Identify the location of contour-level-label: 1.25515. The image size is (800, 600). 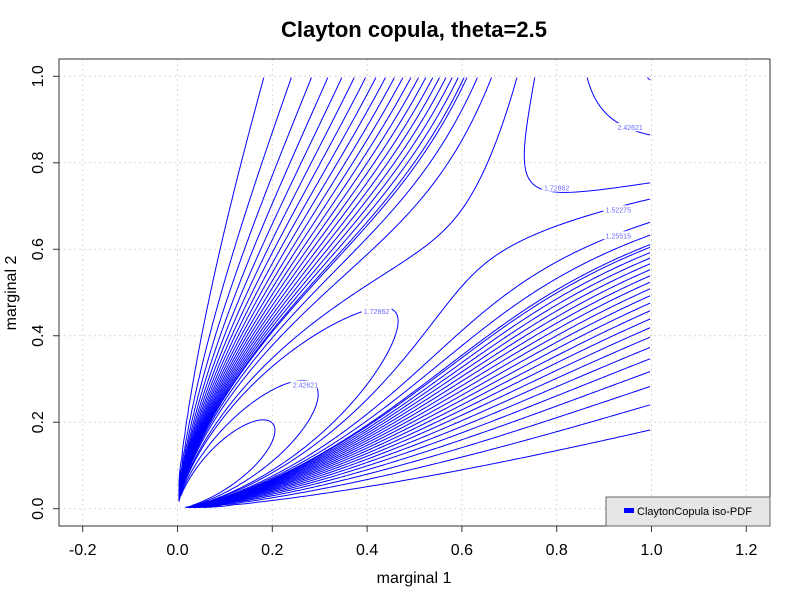
(618, 236).